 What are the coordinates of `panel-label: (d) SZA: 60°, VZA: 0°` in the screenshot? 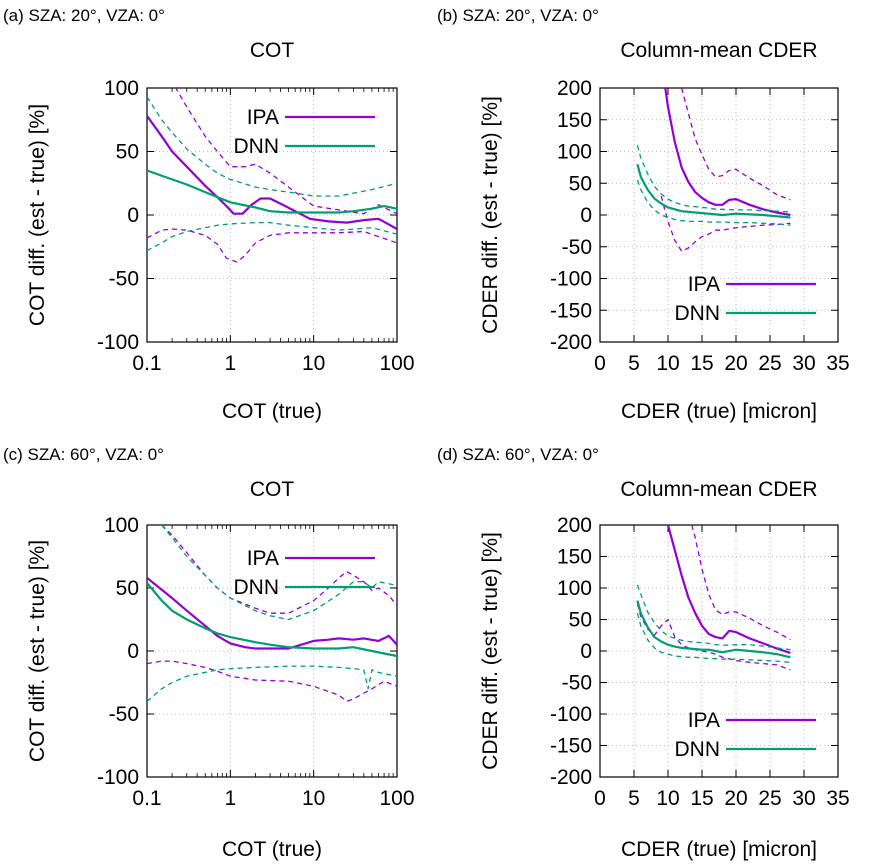 It's located at (518, 454).